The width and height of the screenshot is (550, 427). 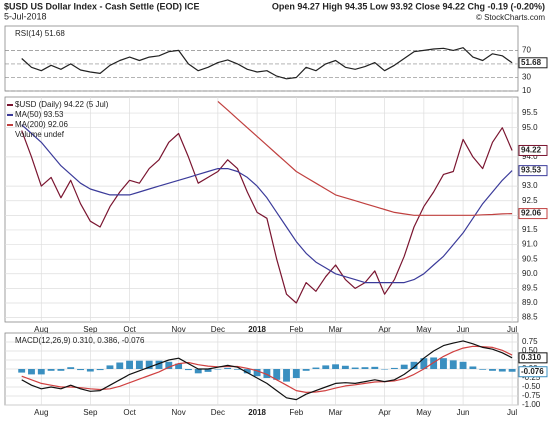 I want to click on y-tick-label: -0.50, so click(x=531, y=386).